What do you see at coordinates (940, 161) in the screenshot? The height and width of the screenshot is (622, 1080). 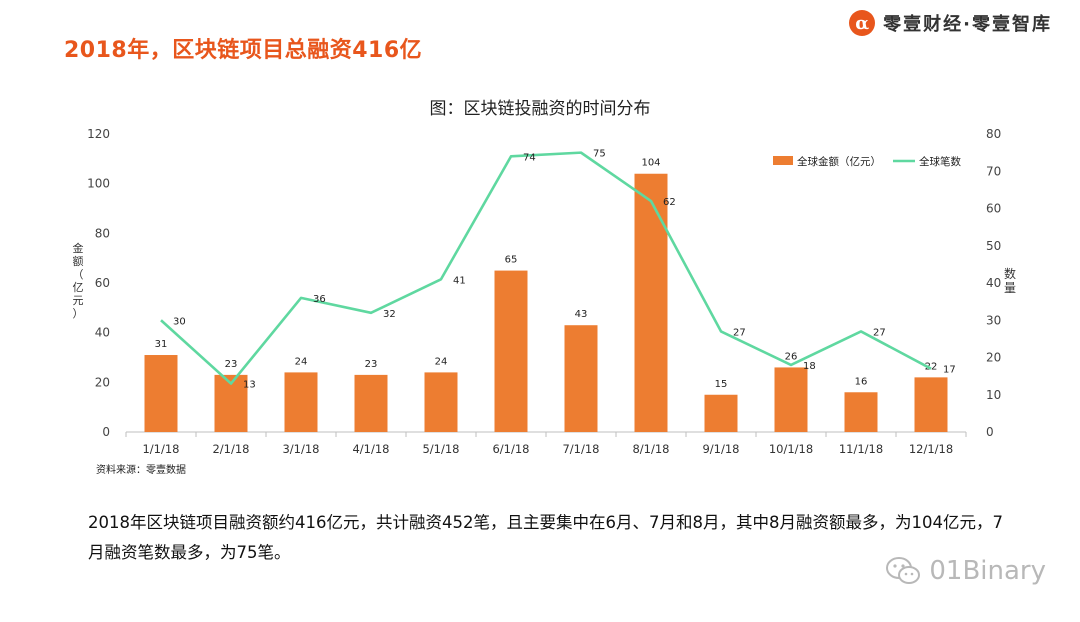 I see `legend-line-label: 全球笔数` at bounding box center [940, 161].